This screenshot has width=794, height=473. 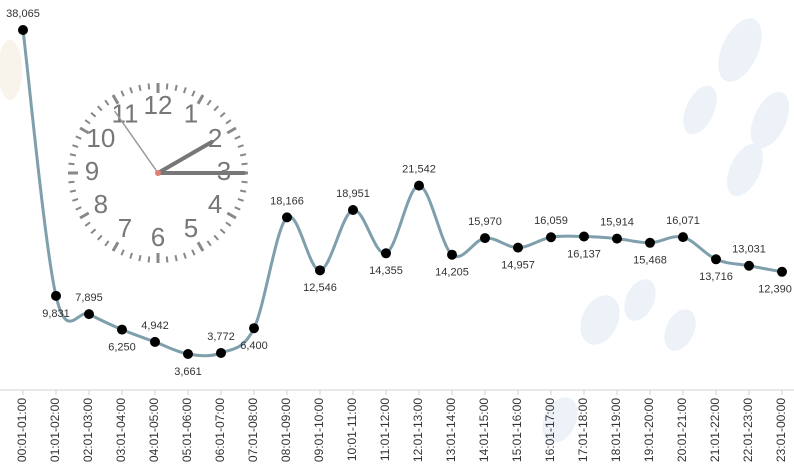 I want to click on data-label: 6,250, so click(x=122, y=348).